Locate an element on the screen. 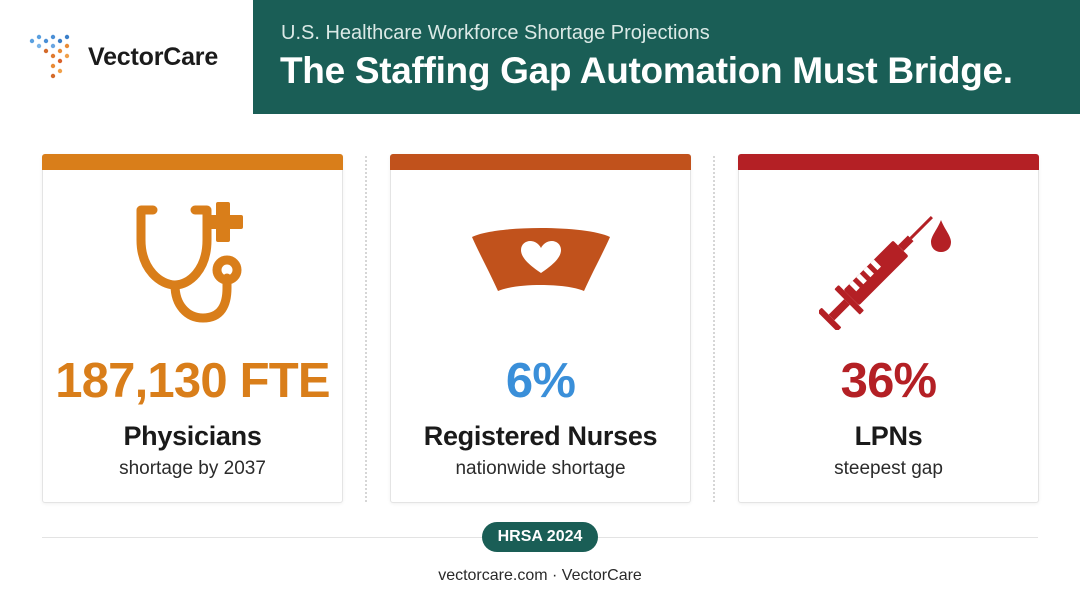  stat-value: 6% is located at coordinates (540, 381).